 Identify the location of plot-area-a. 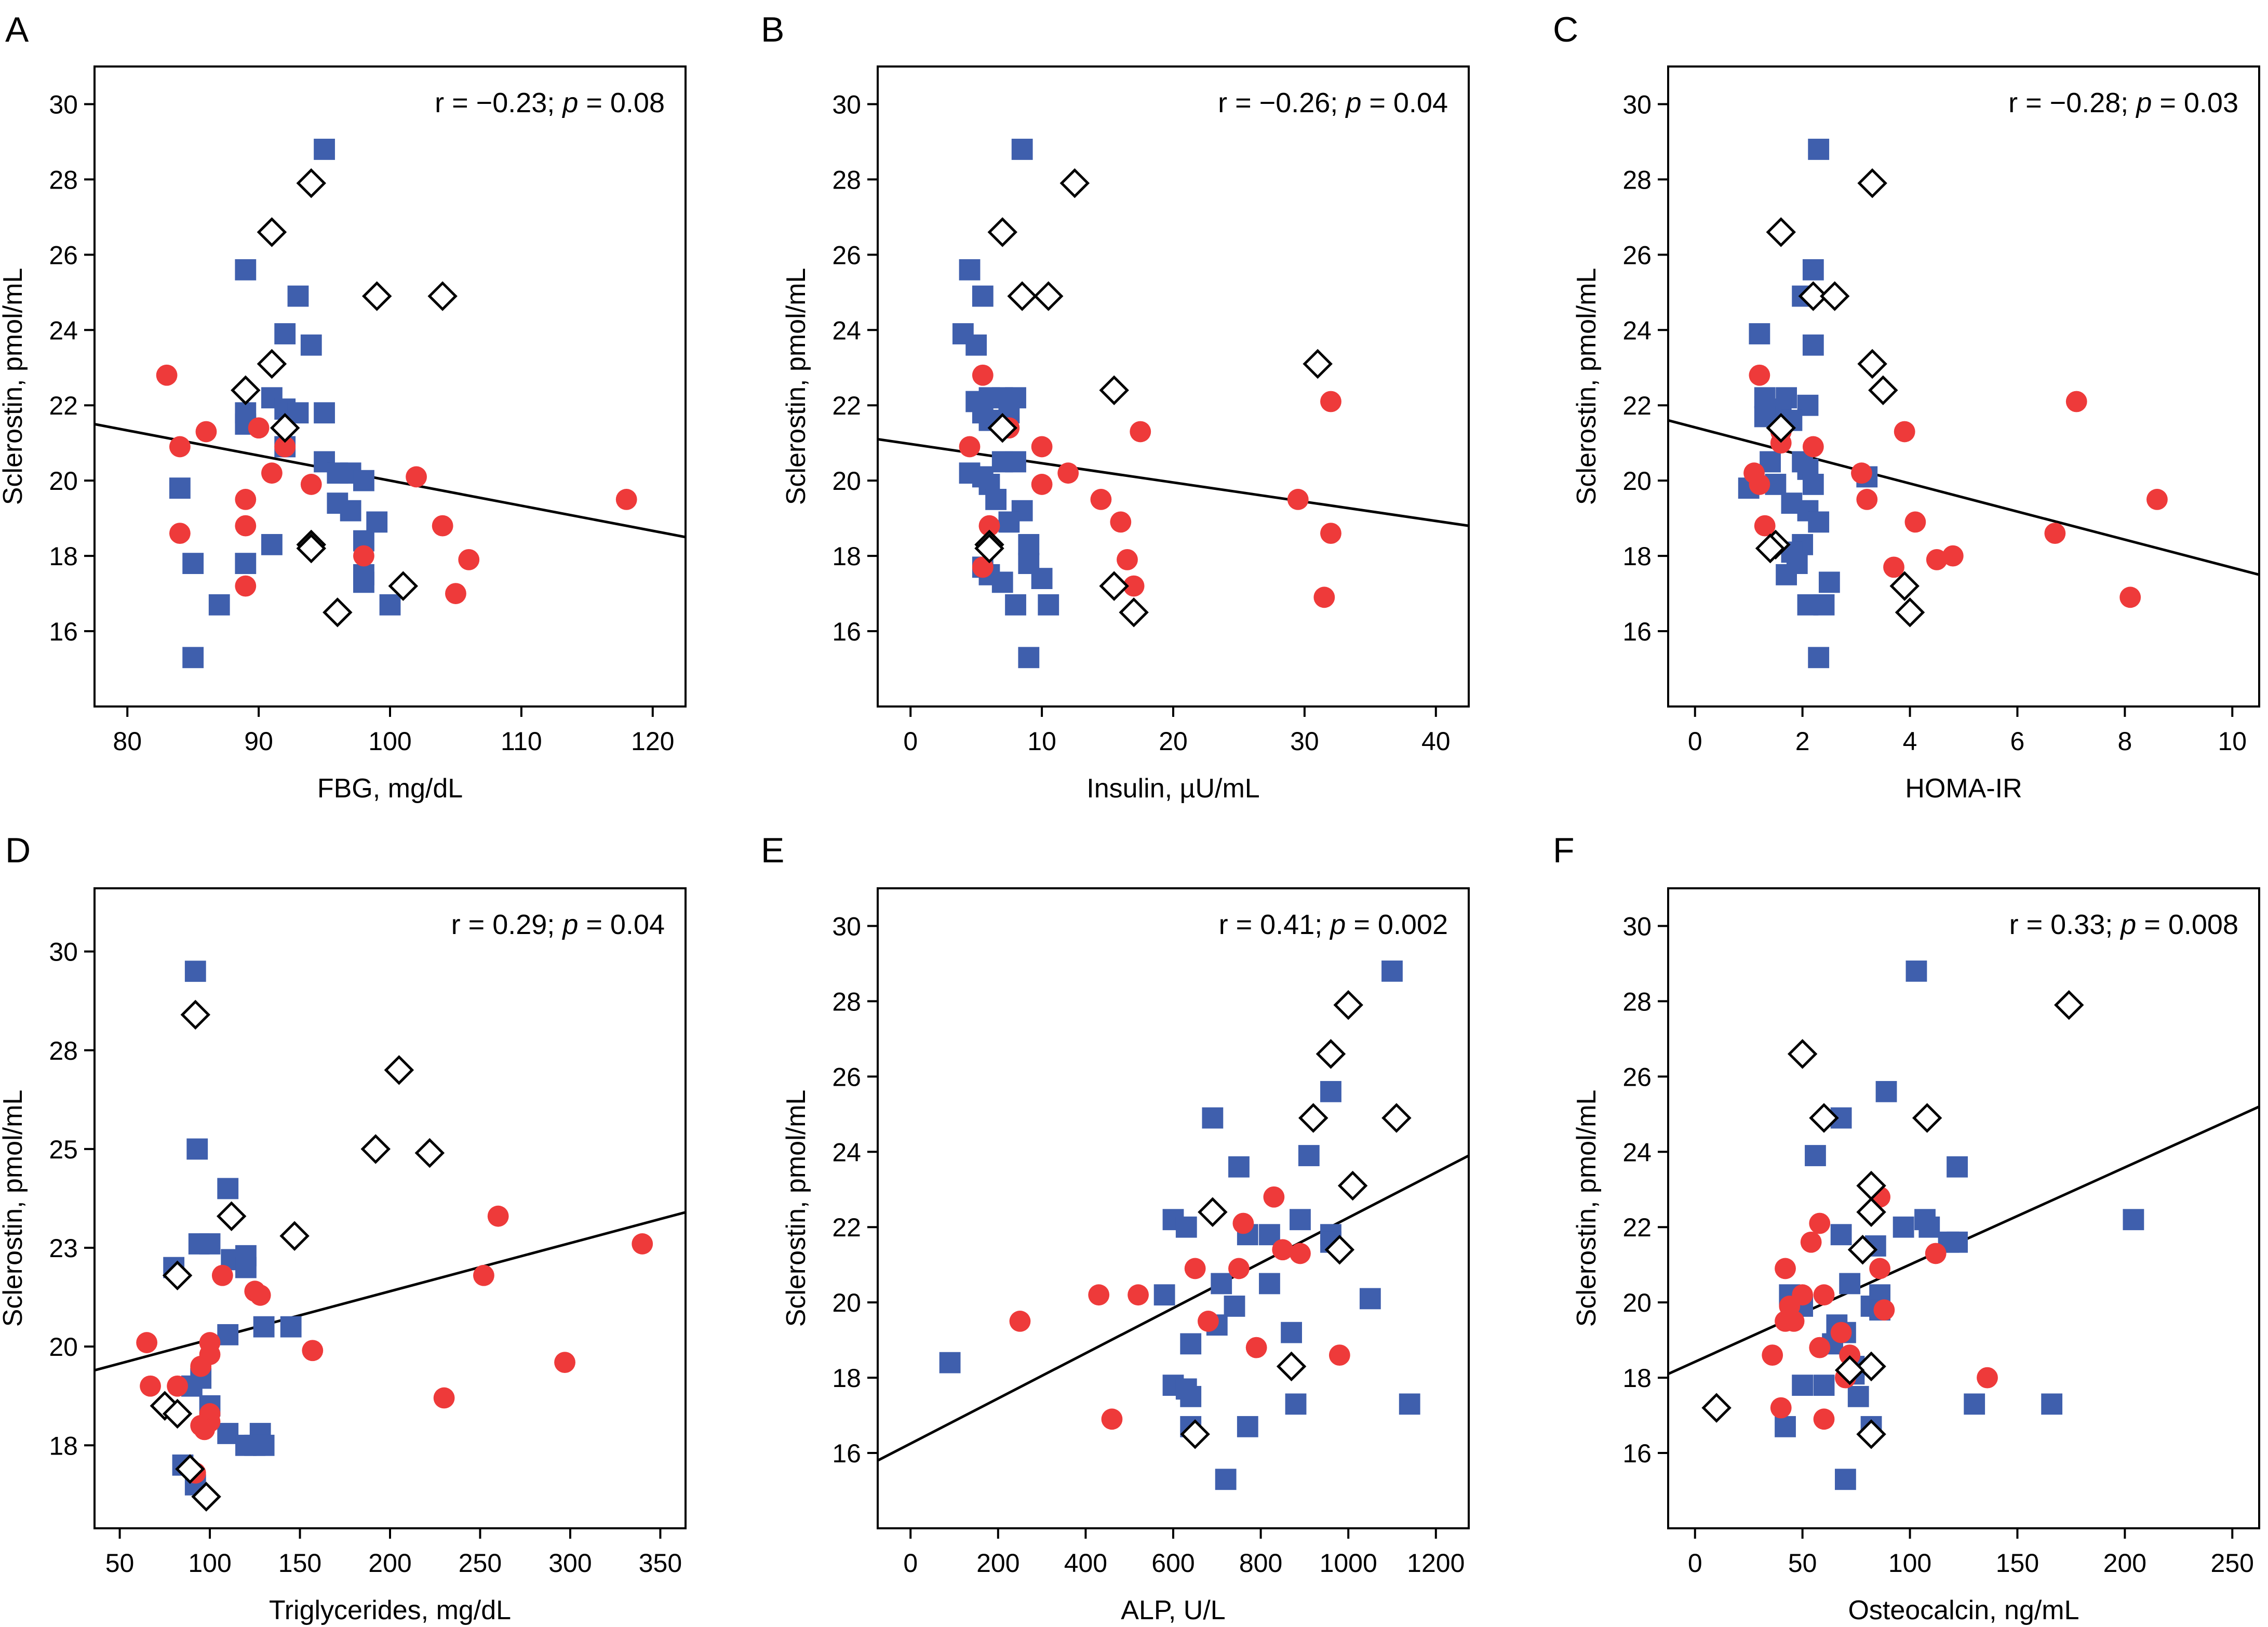
(390, 404).